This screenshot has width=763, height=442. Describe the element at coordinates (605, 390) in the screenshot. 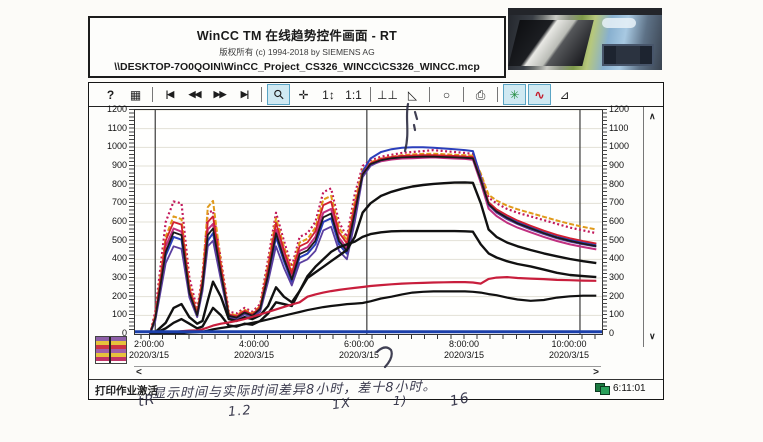

I see `icon-square-front` at that location.